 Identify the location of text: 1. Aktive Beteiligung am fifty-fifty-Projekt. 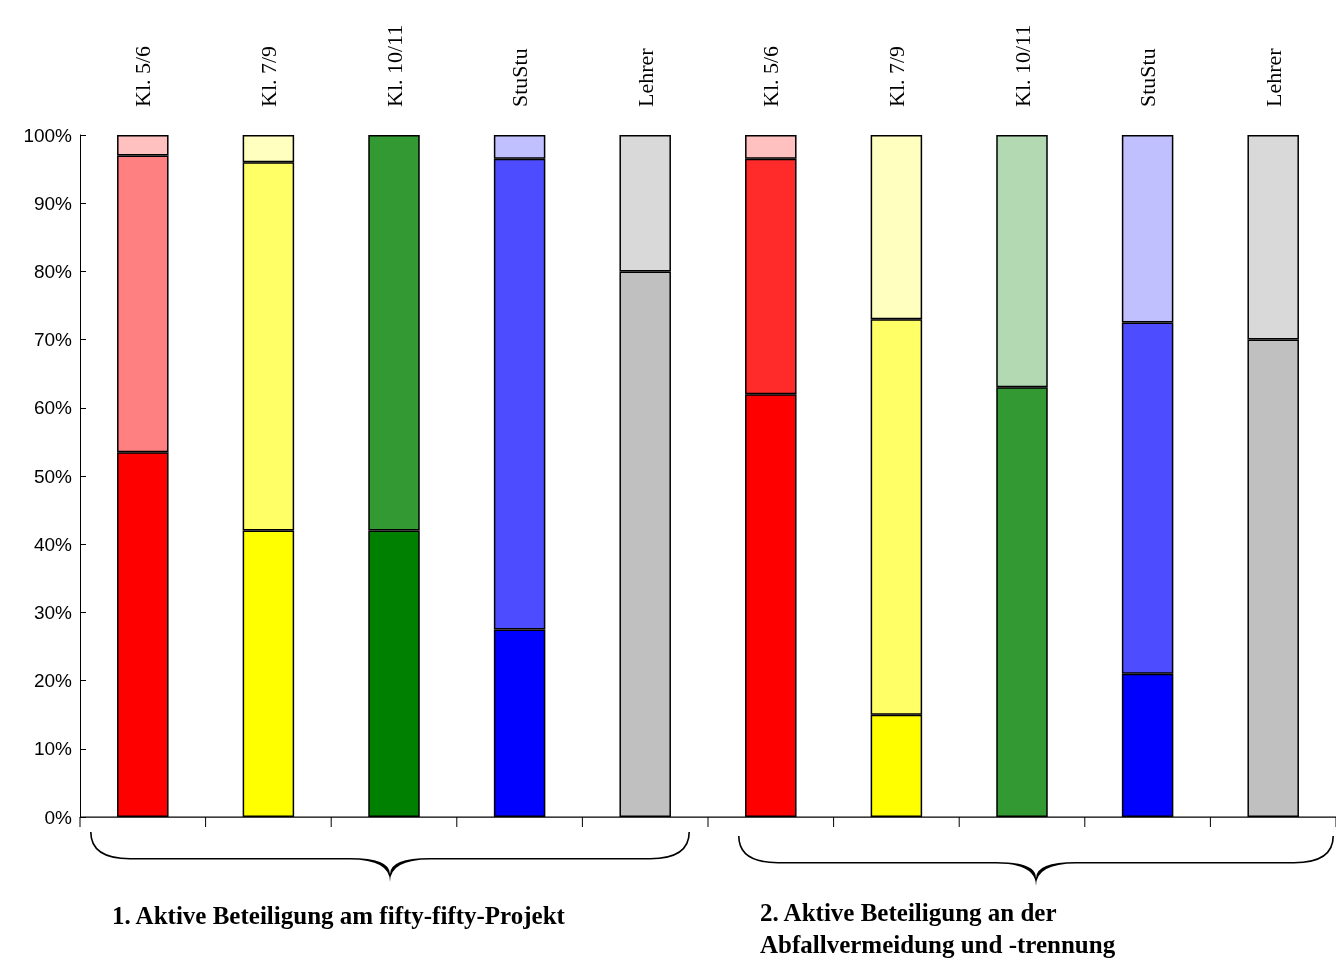
(339, 916).